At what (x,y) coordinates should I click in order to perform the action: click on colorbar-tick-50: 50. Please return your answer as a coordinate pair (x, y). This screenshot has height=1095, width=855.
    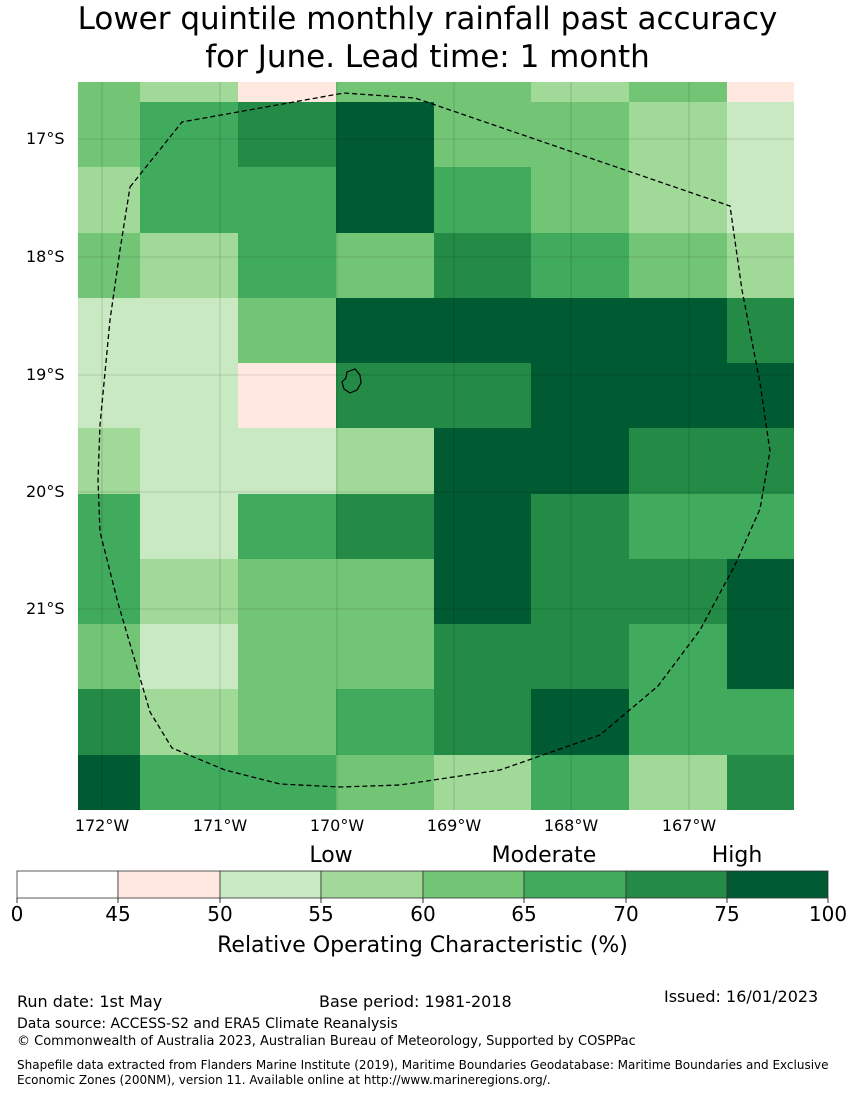
    Looking at the image, I should click on (220, 914).